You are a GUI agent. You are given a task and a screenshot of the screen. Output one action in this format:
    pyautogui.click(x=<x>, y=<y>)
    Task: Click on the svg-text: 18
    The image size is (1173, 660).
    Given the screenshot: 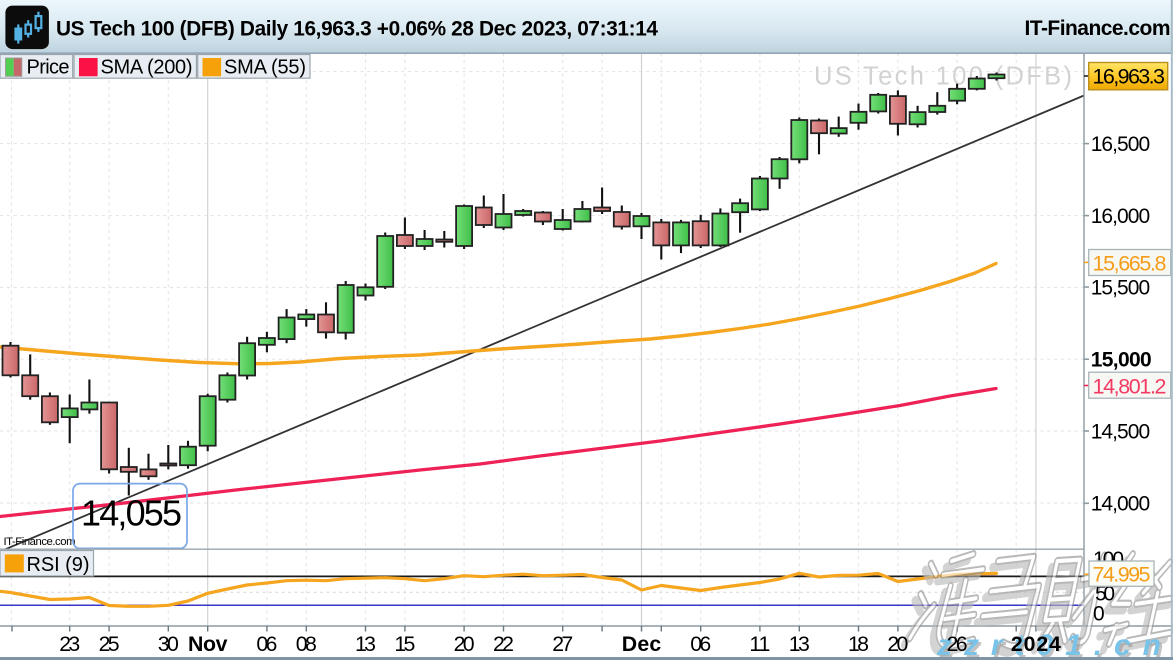 What is the action you would take?
    pyautogui.click(x=858, y=644)
    